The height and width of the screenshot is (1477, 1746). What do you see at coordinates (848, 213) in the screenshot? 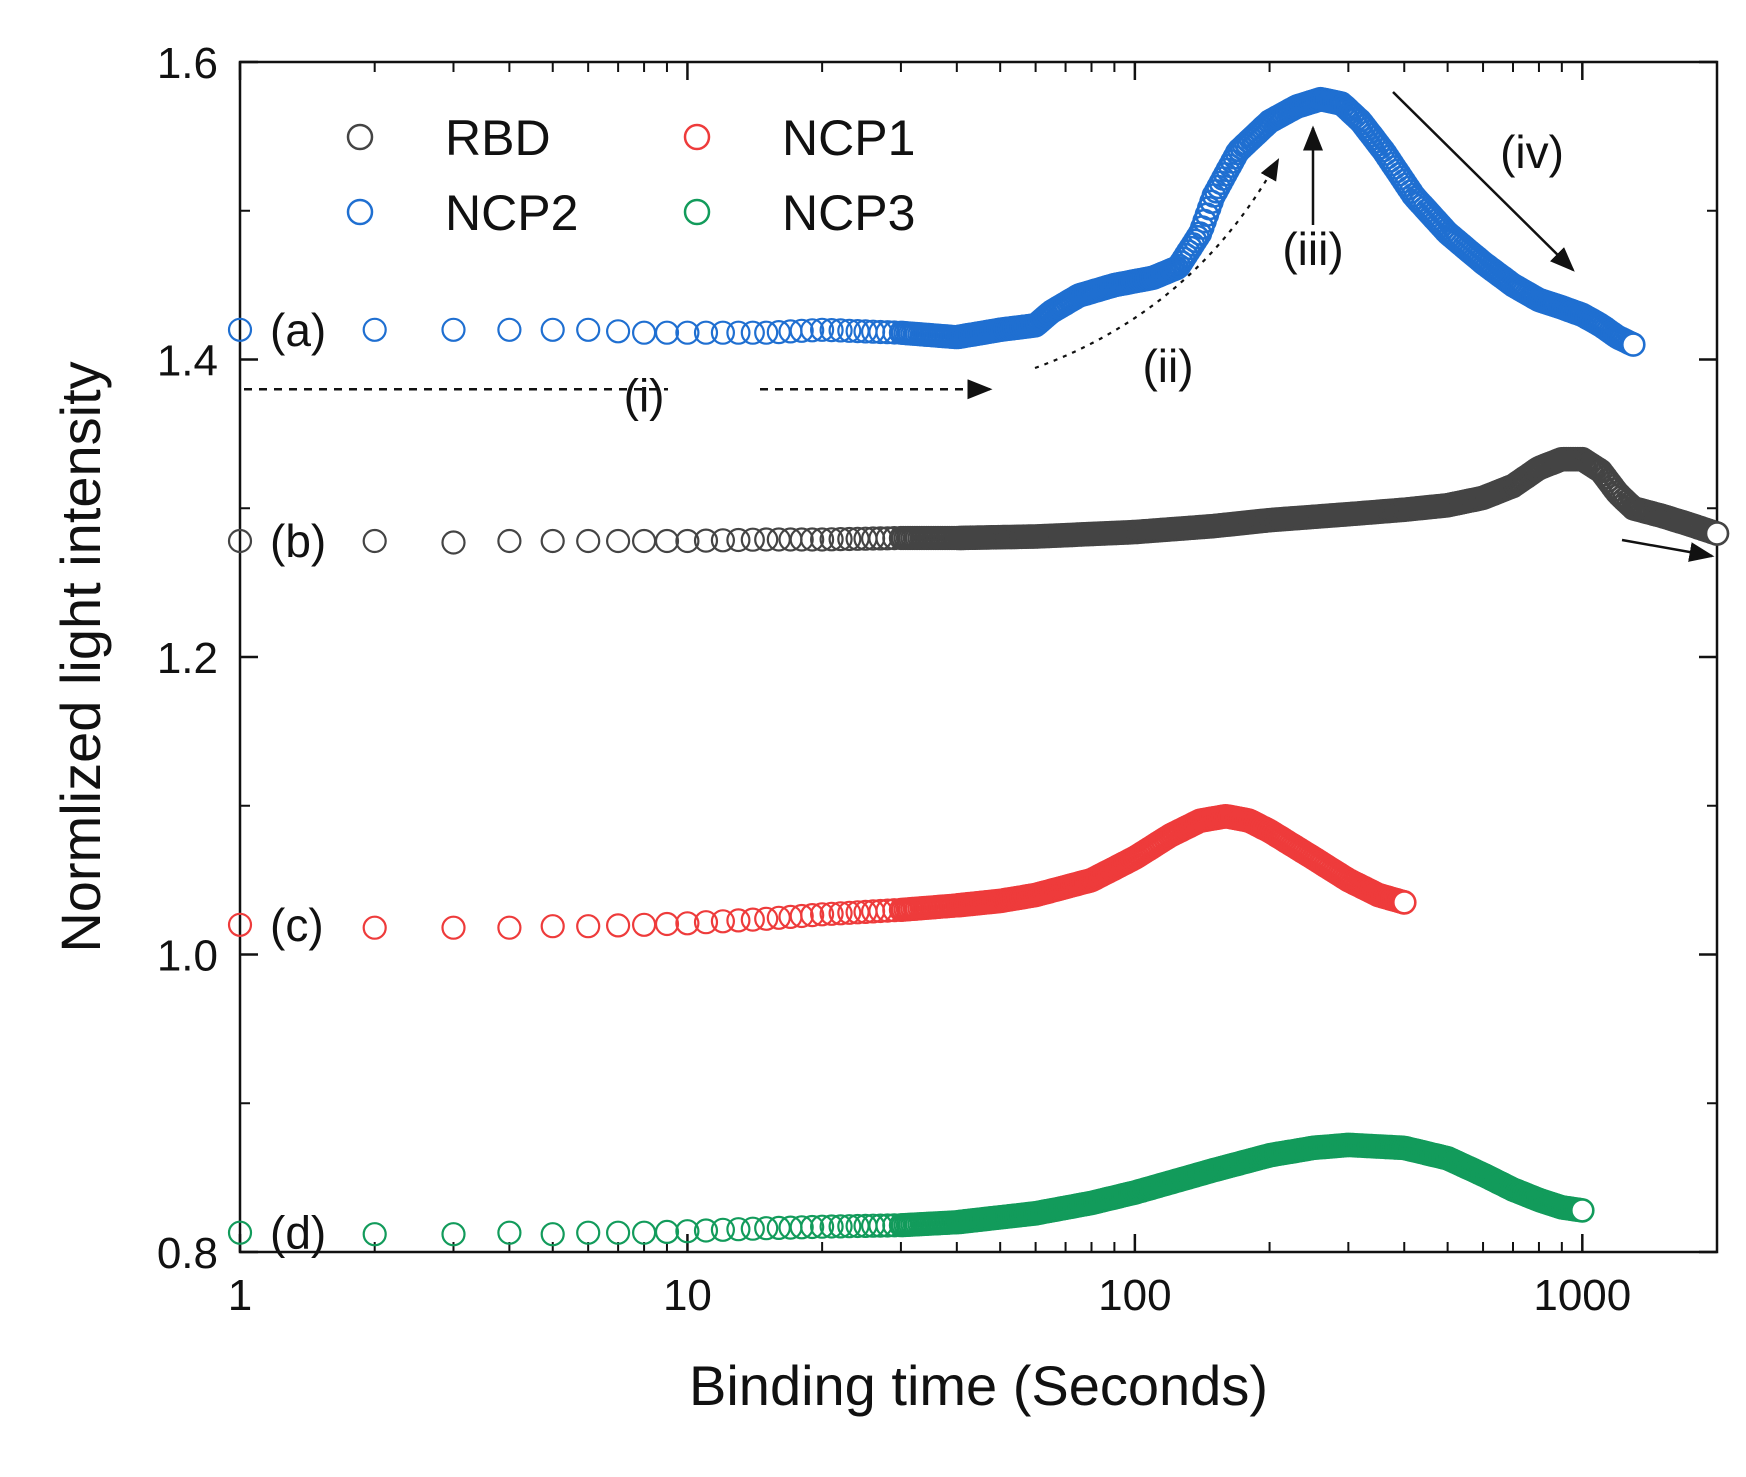
I see `legend-label: NCP3` at bounding box center [848, 213].